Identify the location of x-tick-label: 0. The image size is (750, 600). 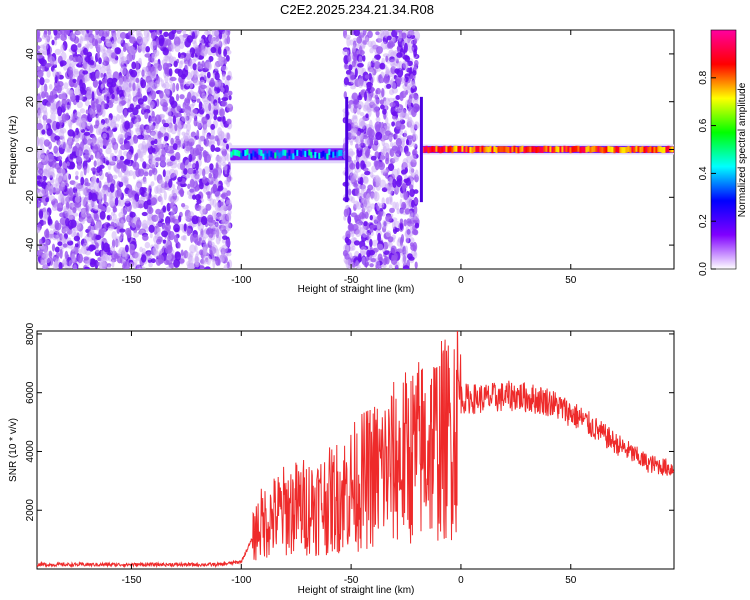
(461, 580).